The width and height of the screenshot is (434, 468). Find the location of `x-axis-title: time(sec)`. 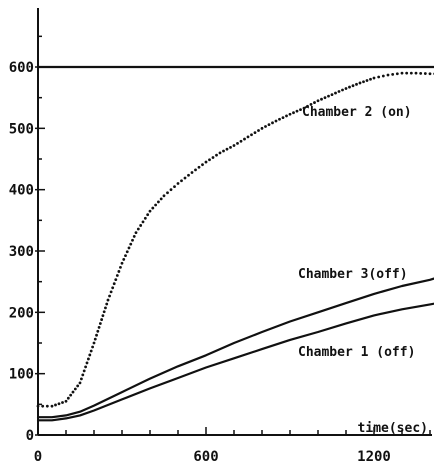

x-axis-title: time(sec) is located at coordinates (393, 428).